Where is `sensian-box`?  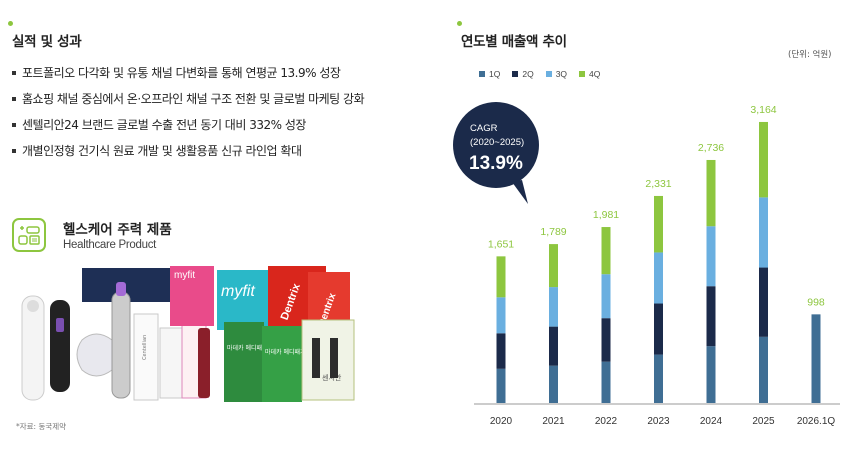
sensian-box is located at coordinates (328, 360).